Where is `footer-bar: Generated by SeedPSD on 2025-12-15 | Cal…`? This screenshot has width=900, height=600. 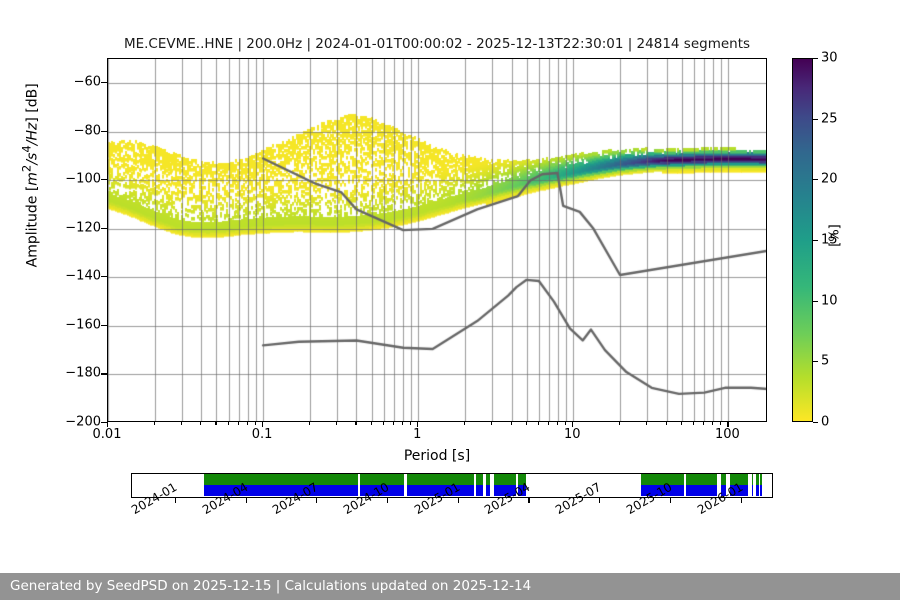
footer-bar: Generated by SeedPSD on 2025-12-15 | Cal… is located at coordinates (450, 586).